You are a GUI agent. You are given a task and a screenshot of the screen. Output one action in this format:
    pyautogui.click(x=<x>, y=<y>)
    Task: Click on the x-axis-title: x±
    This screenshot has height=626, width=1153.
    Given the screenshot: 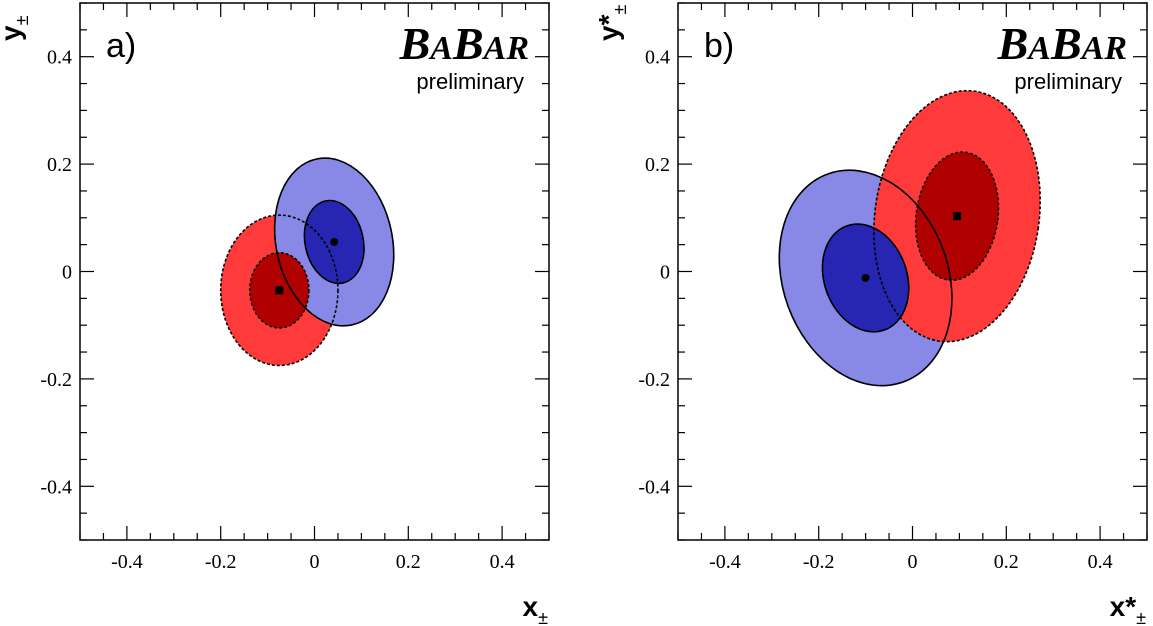 What is the action you would take?
    pyautogui.click(x=536, y=608)
    